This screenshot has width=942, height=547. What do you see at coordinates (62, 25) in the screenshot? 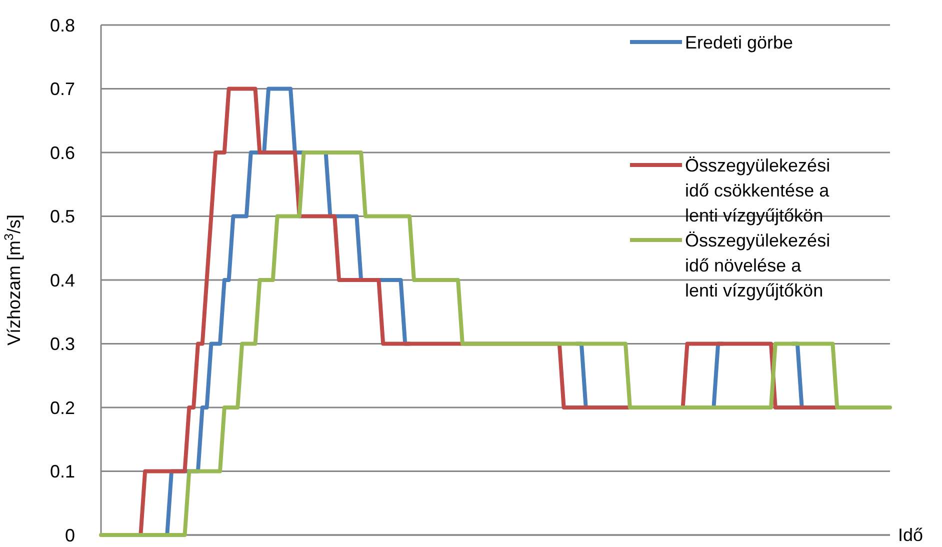
I see `y-tick-label: 0.8` at bounding box center [62, 25].